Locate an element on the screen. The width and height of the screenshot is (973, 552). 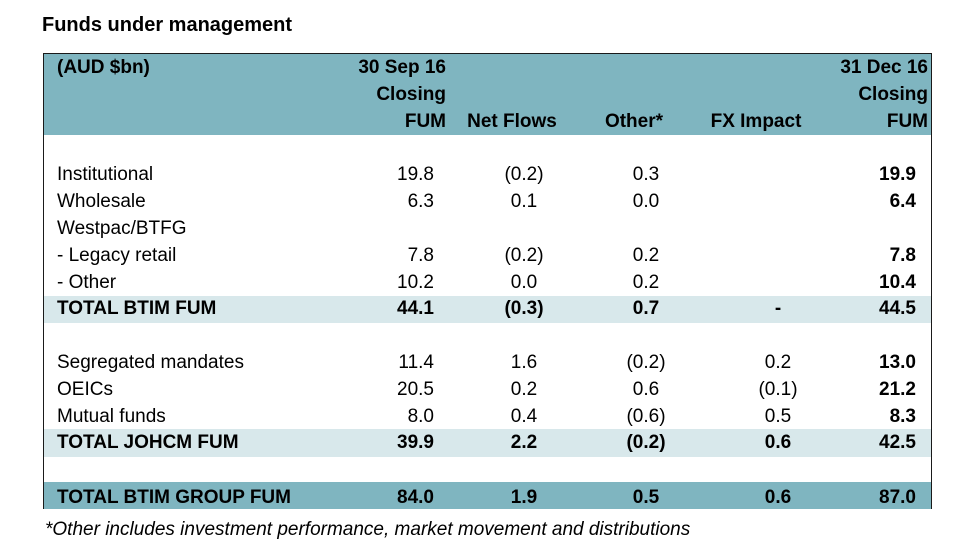
row-value-v5: 13.0 is located at coordinates (897, 362).